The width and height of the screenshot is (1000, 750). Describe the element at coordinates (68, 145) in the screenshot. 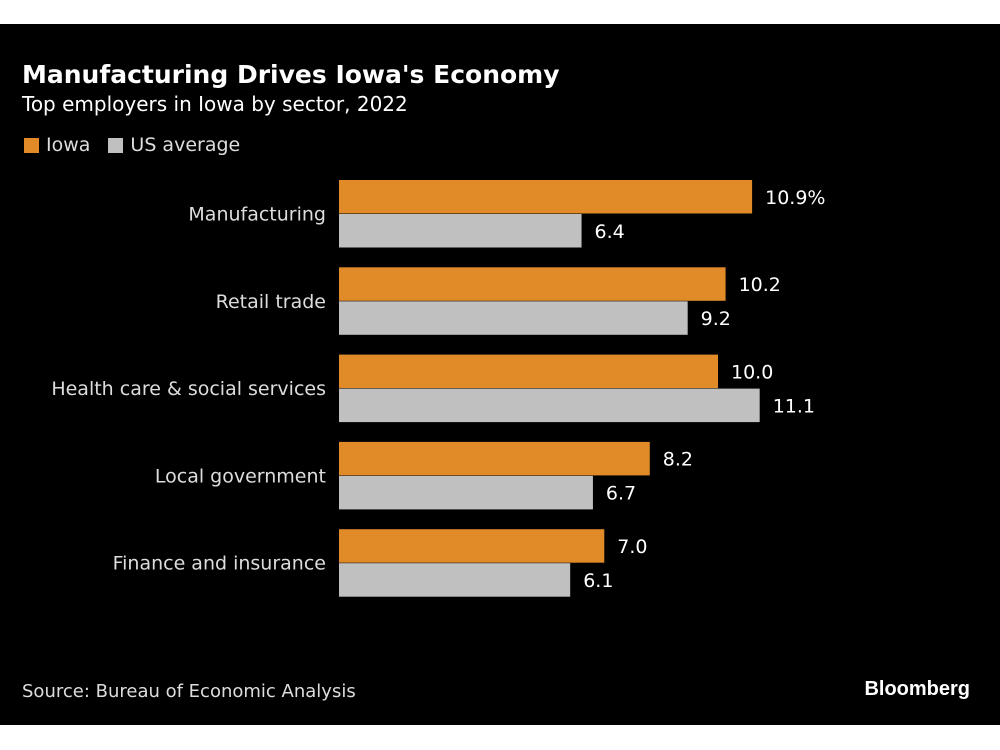

I see `legend-label-iowa: Iowa` at that location.